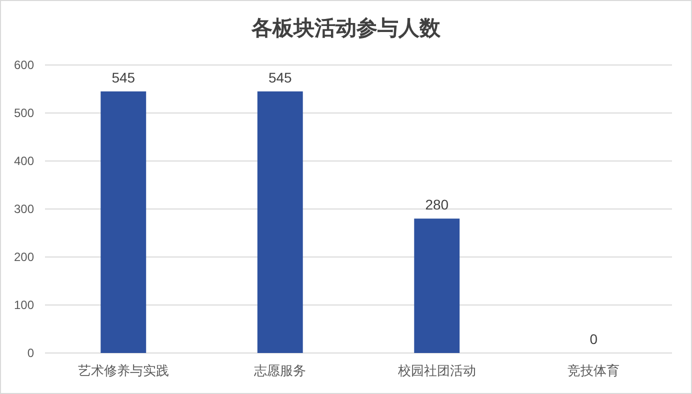  I want to click on y-tick-label: 500, so click(24, 113).